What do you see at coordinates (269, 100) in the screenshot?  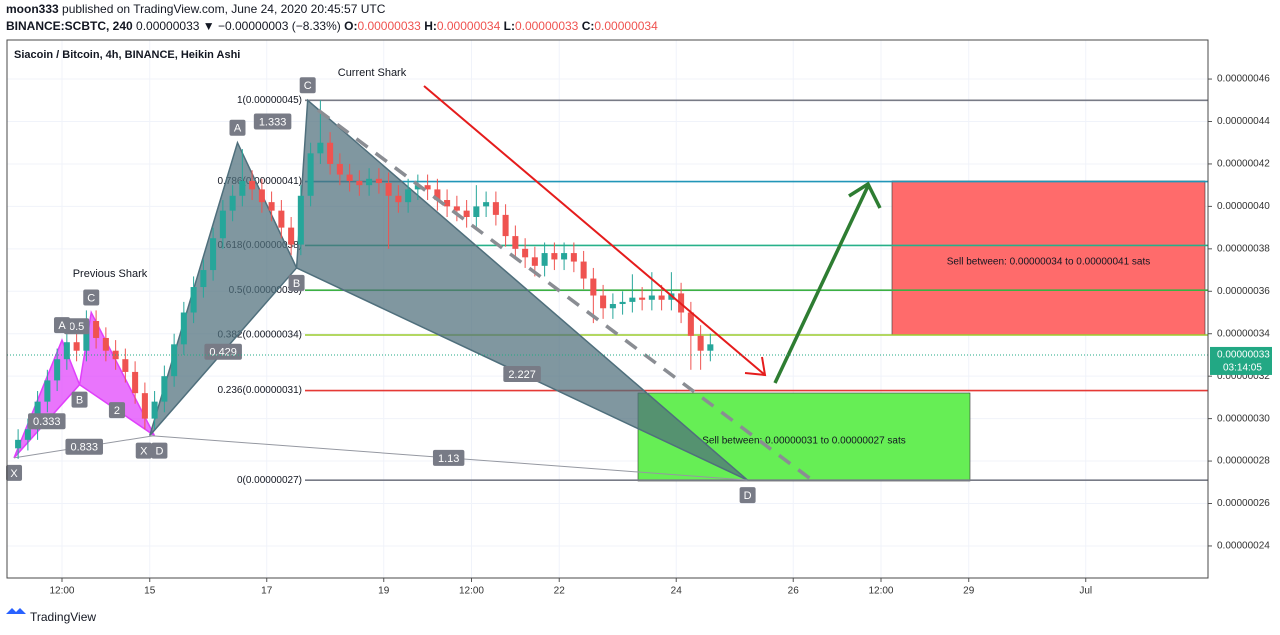 I see `fib-label: 1(0.00000045)` at bounding box center [269, 100].